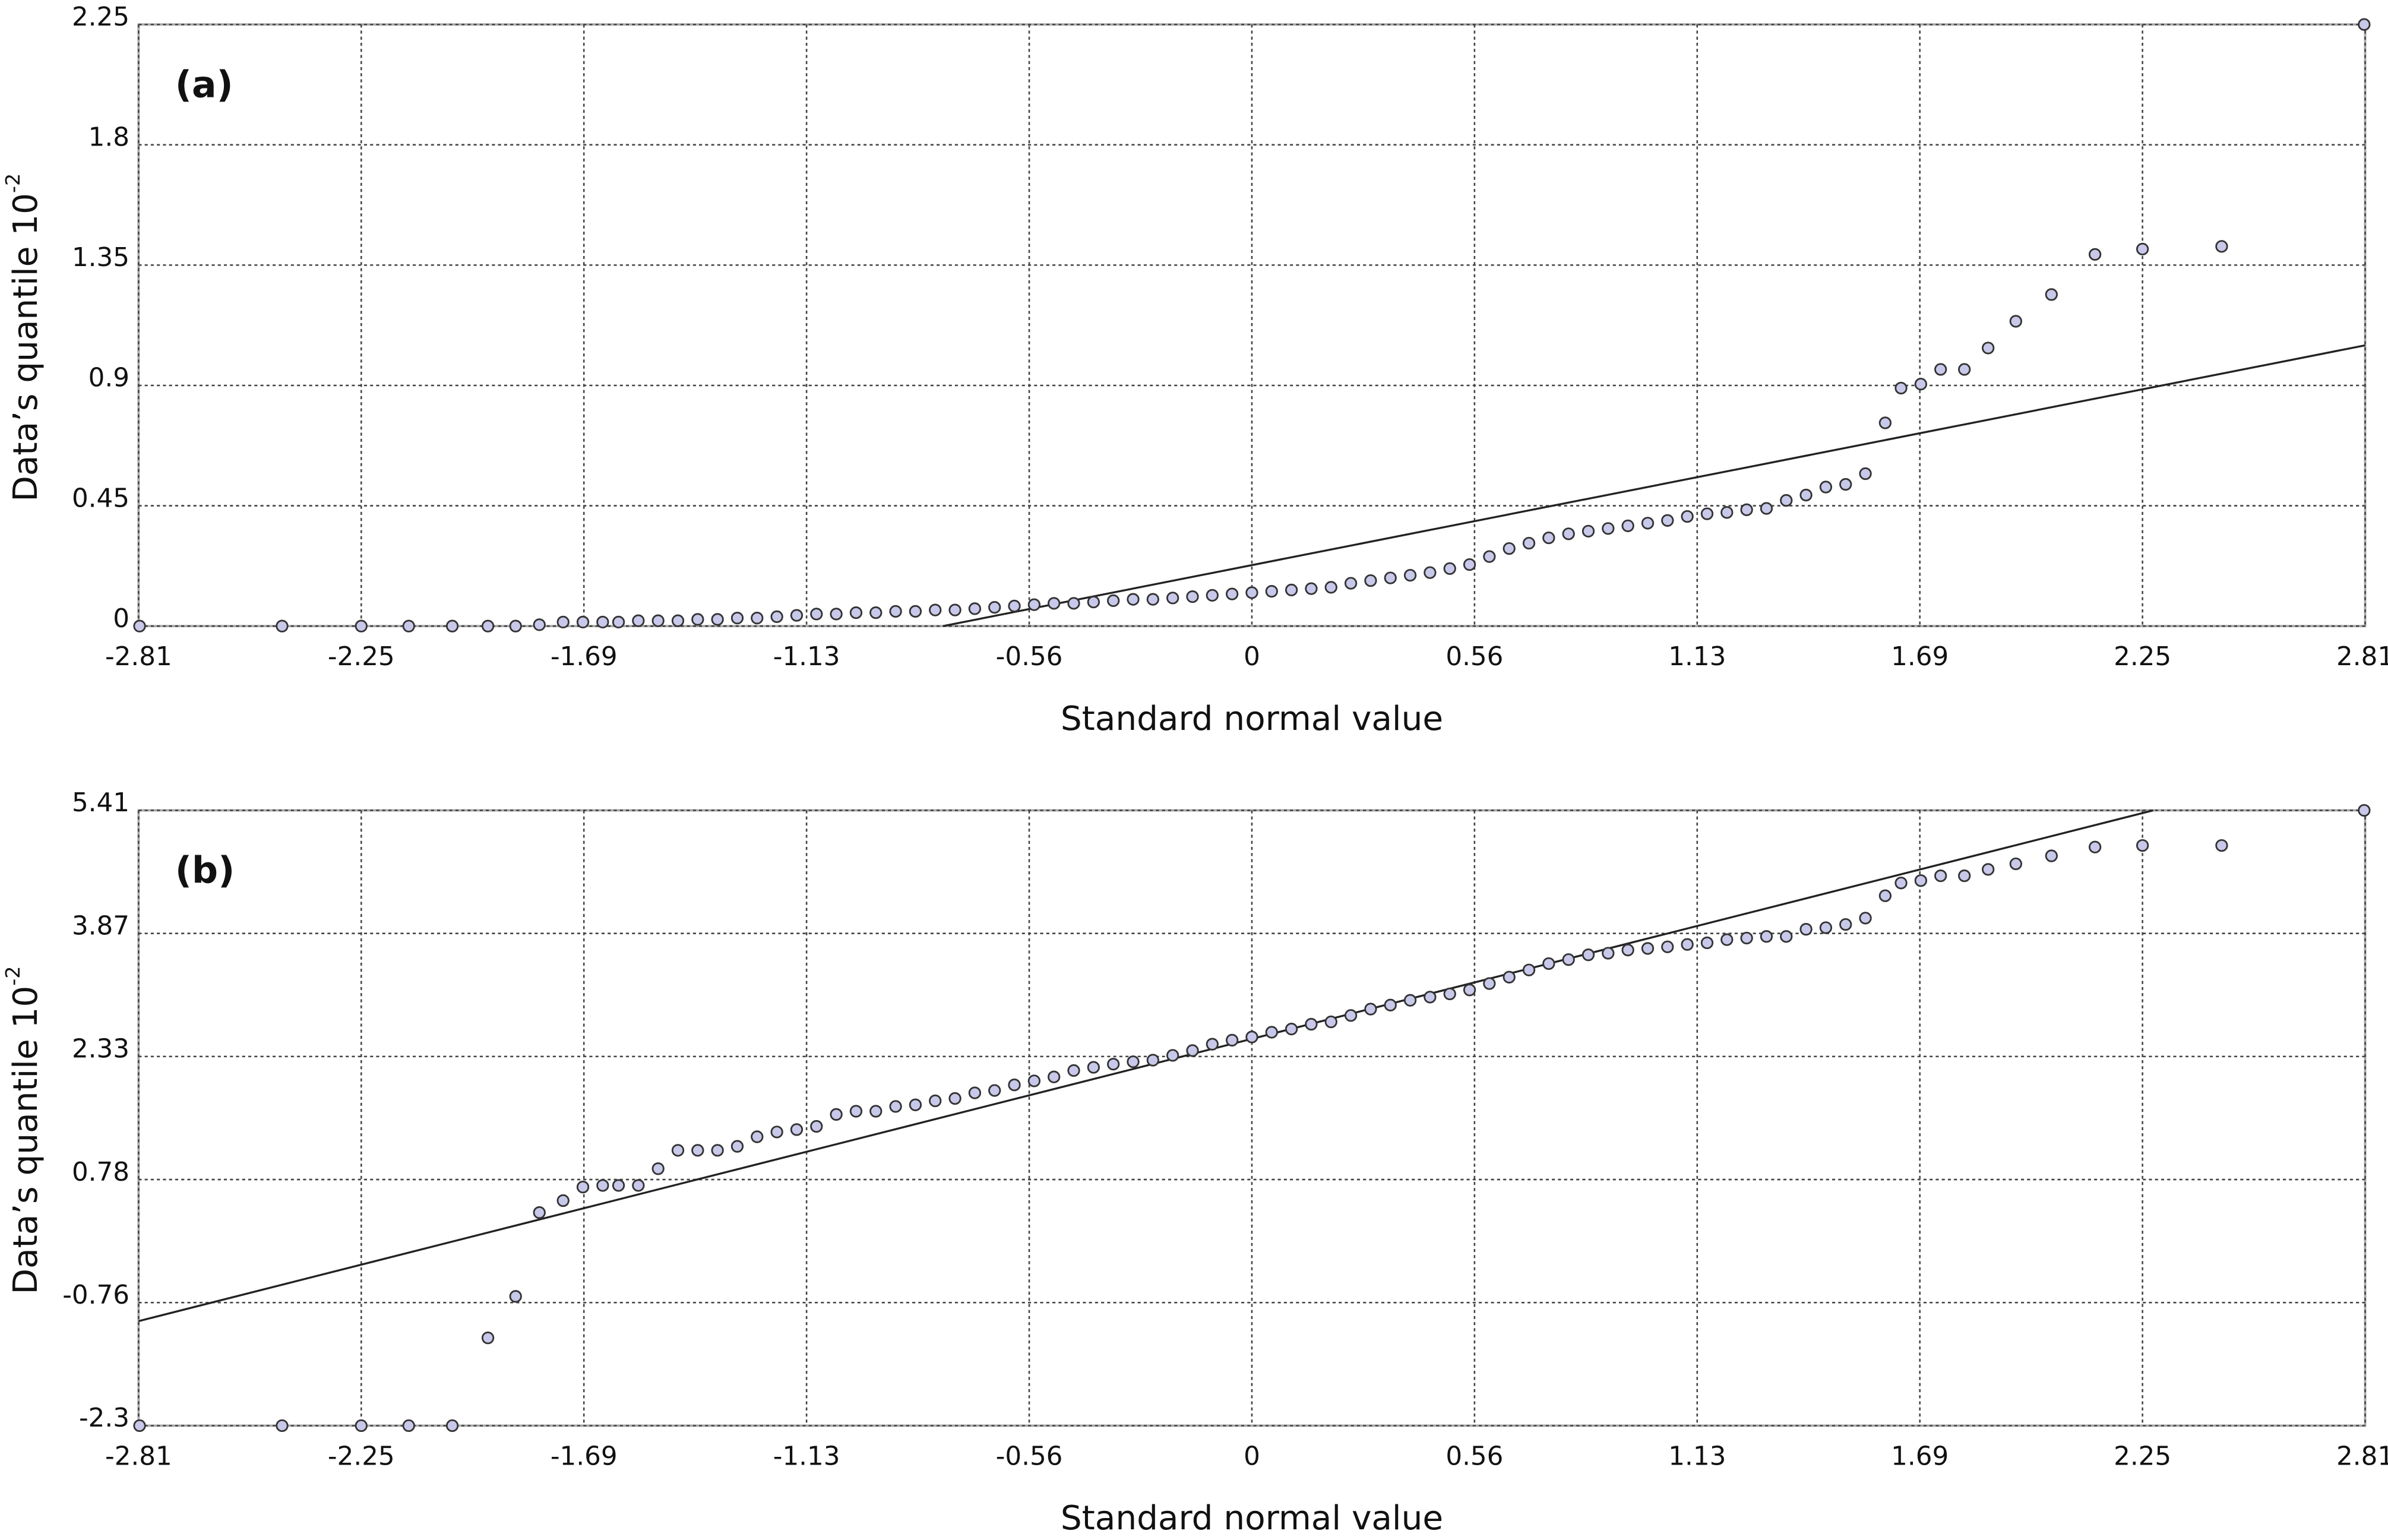  What do you see at coordinates (1697, 1456) in the screenshot?
I see `x-tick-label: 1.13` at bounding box center [1697, 1456].